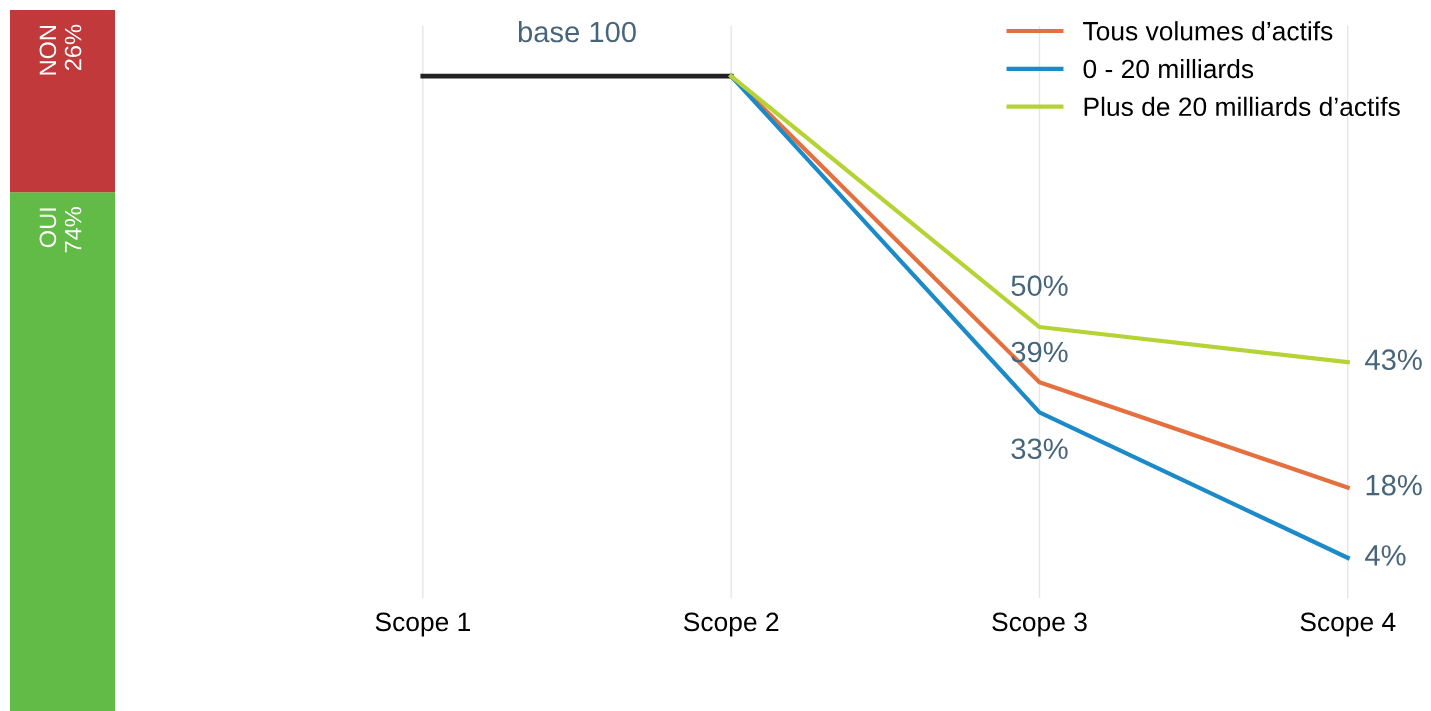 The width and height of the screenshot is (1431, 711). Describe the element at coordinates (1039, 449) in the screenshot. I see `data-label: 33%` at that location.